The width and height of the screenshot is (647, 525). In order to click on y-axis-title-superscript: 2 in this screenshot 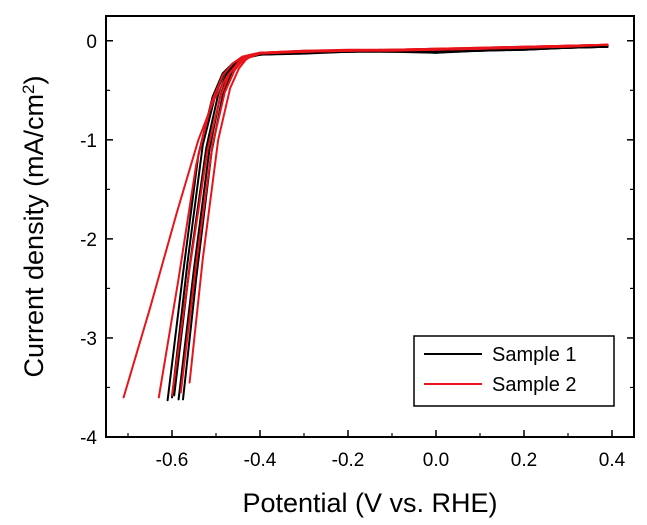, I will do `click(28, 88)`.